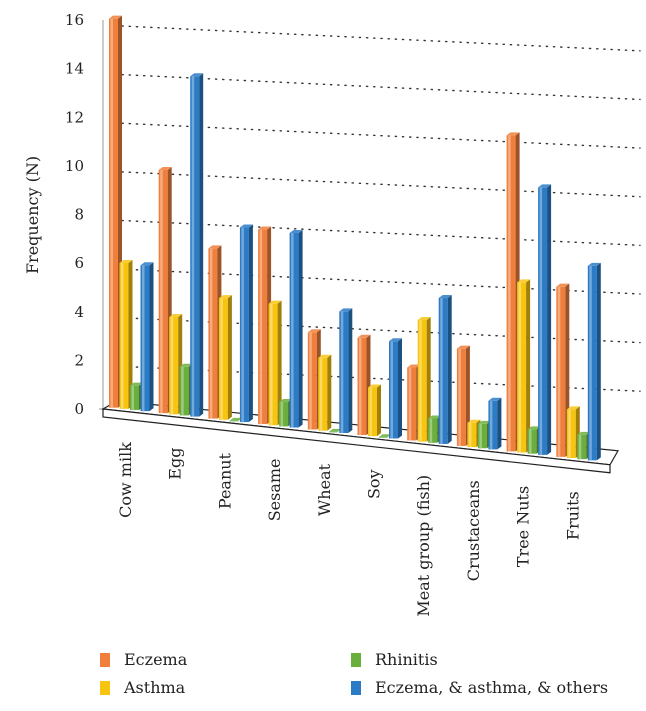 This screenshot has height=711, width=646. Describe the element at coordinates (156, 659) in the screenshot. I see `legend-label-eczema: Eczema` at that location.